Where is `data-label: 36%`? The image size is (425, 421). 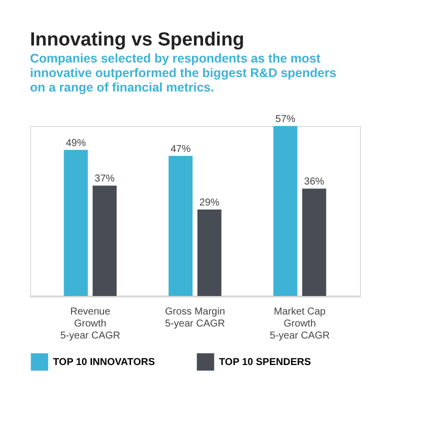
data-label: 36% is located at coordinates (314, 182).